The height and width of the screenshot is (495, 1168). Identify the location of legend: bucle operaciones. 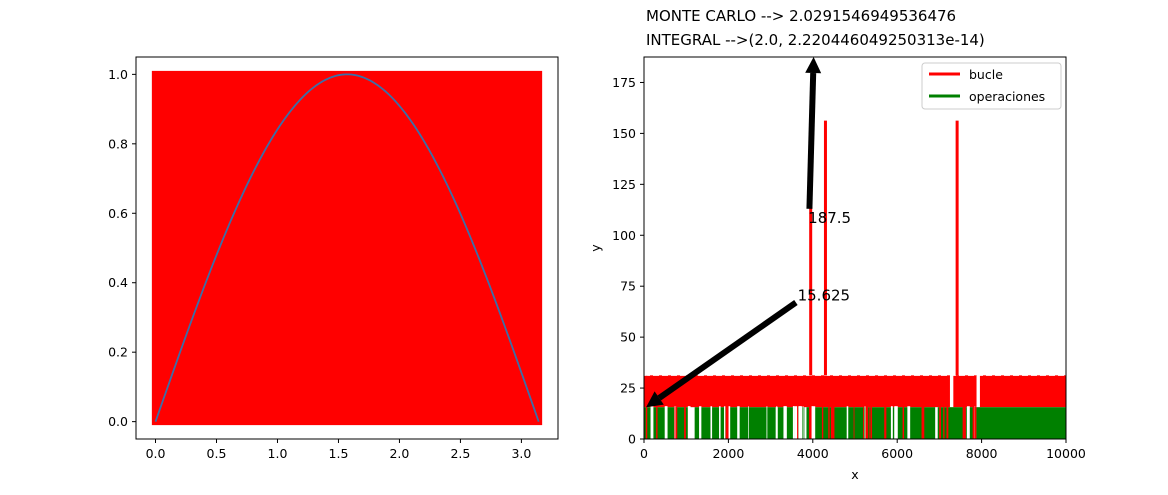
(991, 86).